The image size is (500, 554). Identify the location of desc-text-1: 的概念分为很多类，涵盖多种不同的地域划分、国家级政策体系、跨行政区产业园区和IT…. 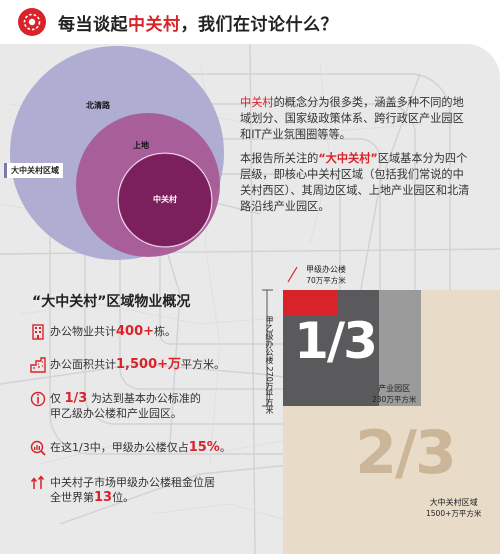
(352, 118).